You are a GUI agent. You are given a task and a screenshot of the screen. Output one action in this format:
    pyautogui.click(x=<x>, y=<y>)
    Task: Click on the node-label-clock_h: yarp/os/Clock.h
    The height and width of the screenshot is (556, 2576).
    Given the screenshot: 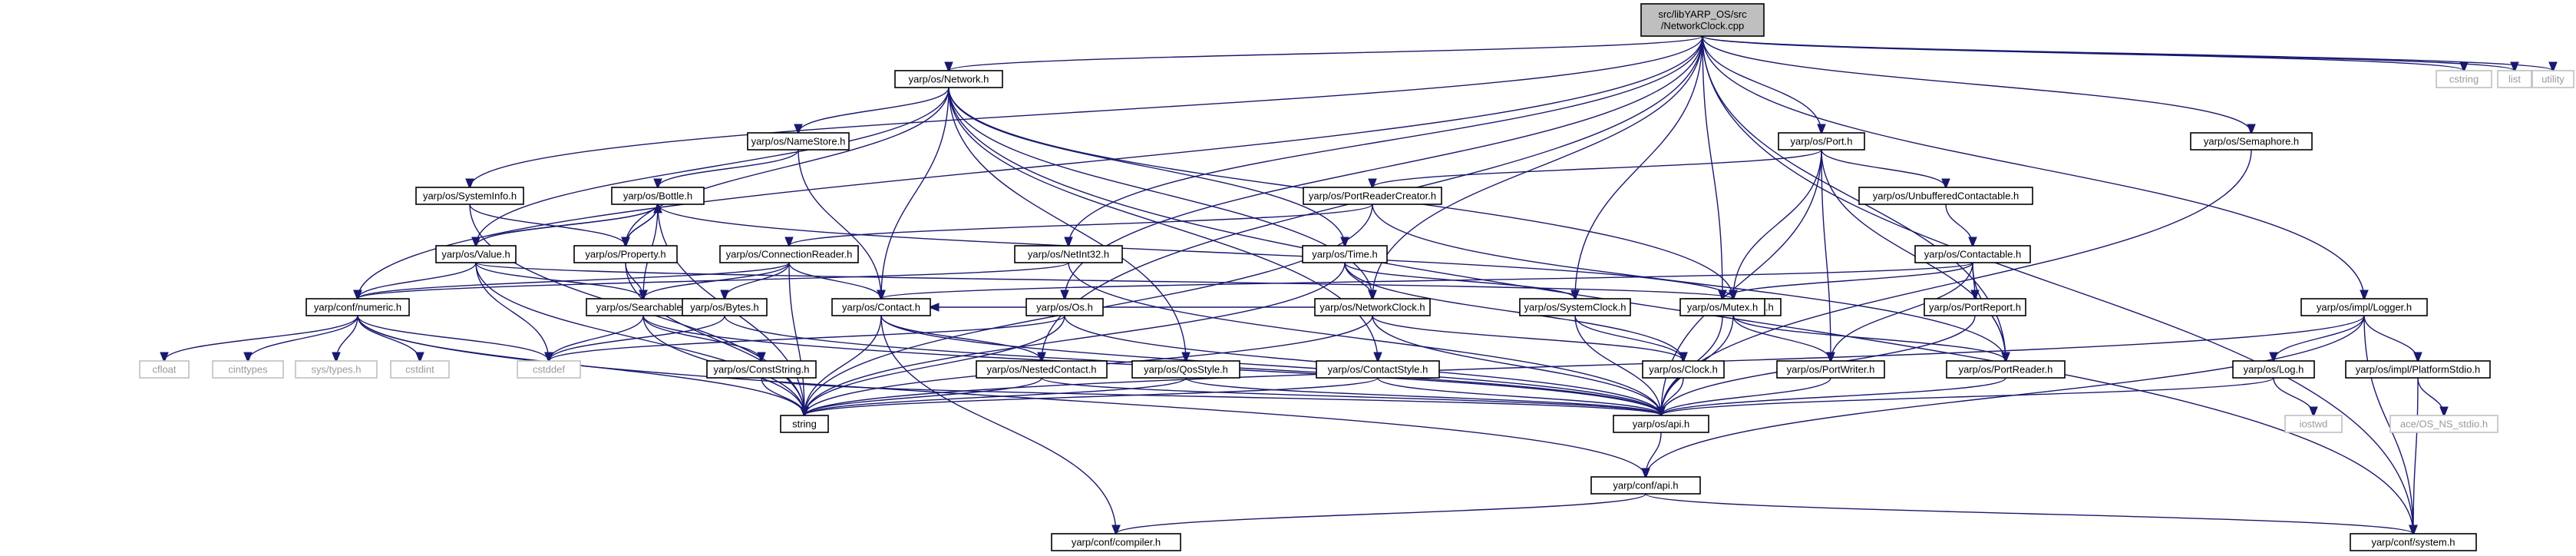 What is the action you would take?
    pyautogui.click(x=1684, y=370)
    